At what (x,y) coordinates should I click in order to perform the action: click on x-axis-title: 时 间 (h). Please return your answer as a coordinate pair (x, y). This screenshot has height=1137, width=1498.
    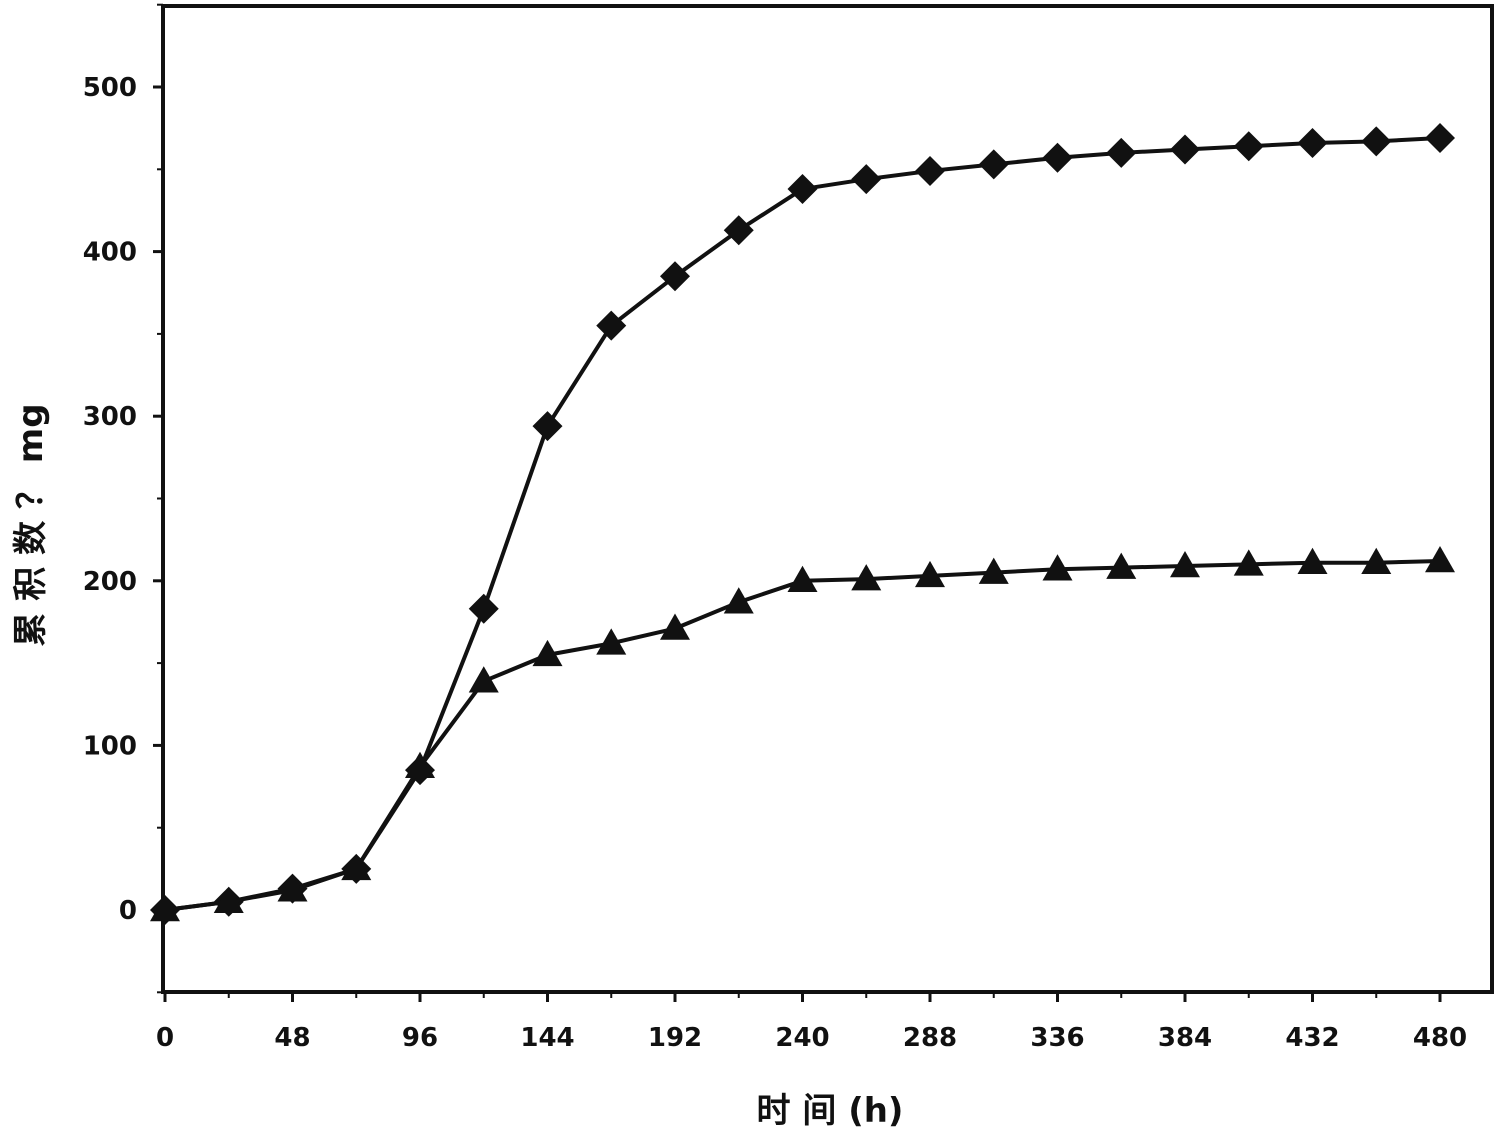
    Looking at the image, I should click on (830, 1111).